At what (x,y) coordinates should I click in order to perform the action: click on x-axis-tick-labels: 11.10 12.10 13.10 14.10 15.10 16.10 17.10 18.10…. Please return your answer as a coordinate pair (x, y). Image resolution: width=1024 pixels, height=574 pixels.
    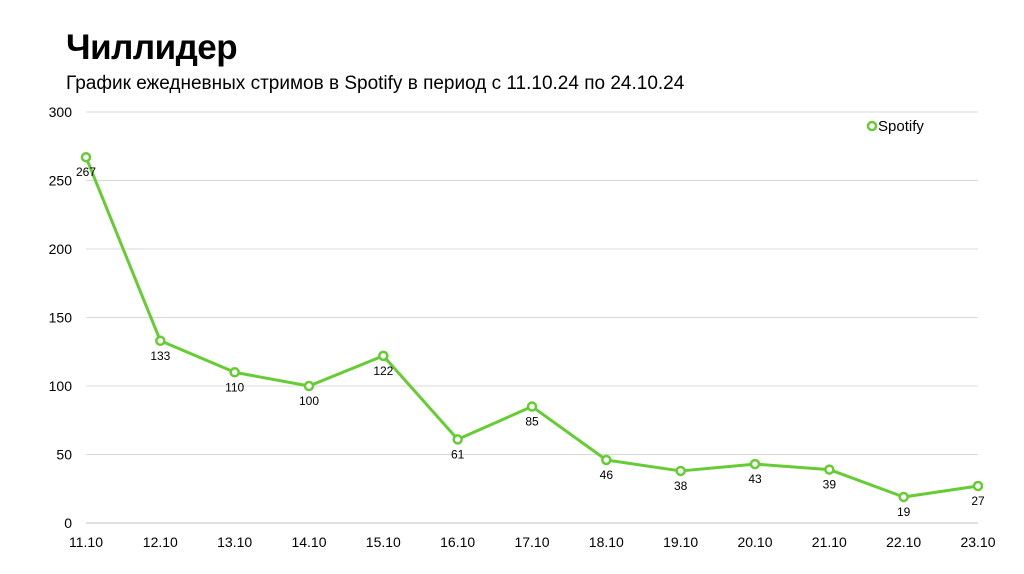
    Looking at the image, I should click on (532, 542).